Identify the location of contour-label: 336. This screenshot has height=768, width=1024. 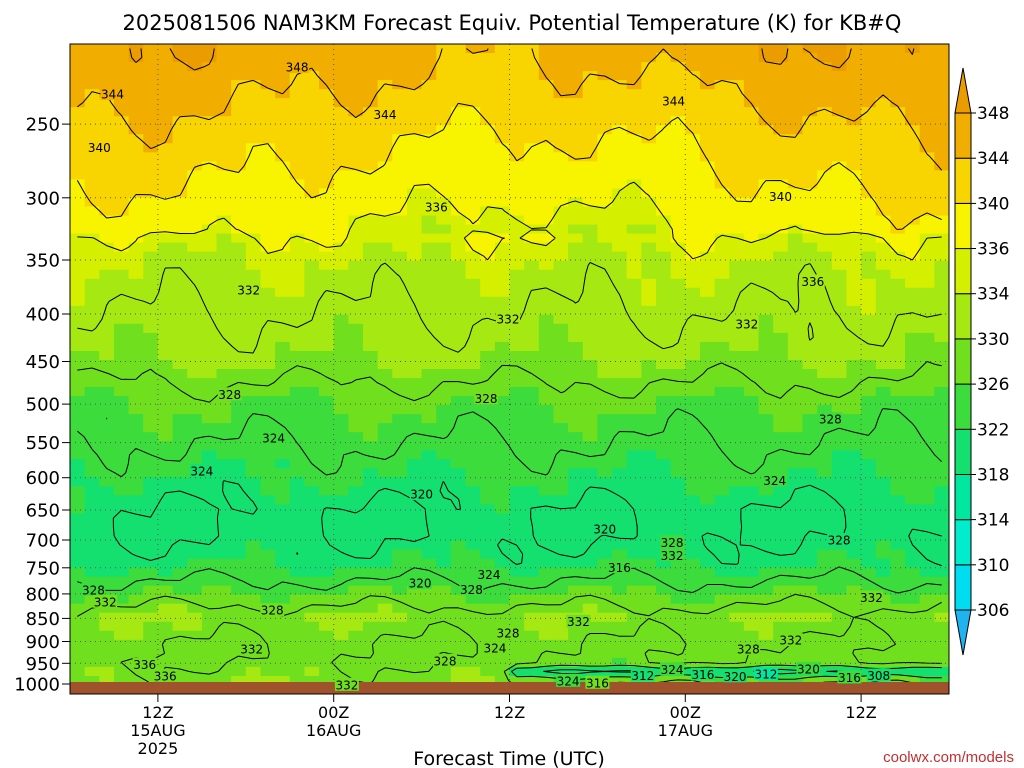
(812, 281).